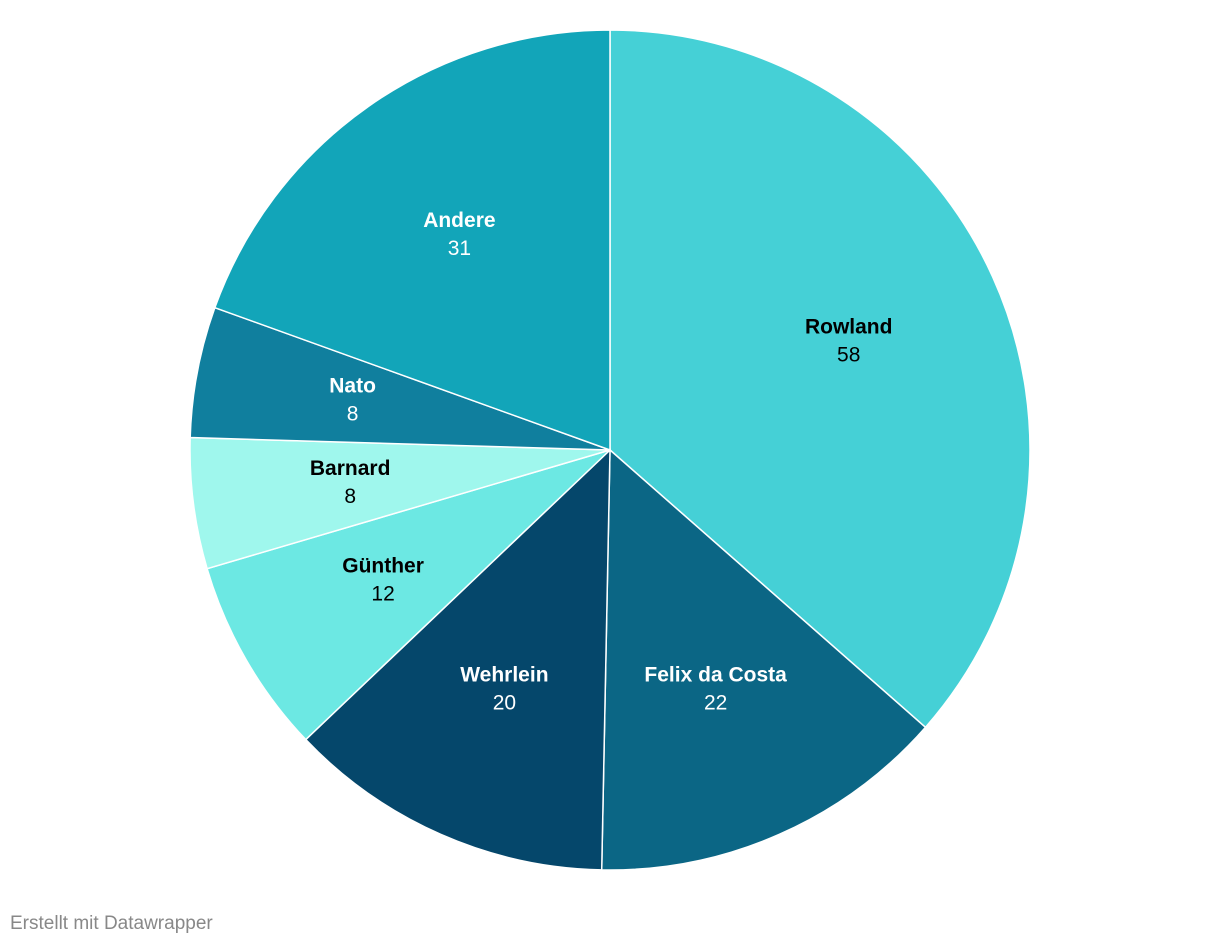  I want to click on slice-label: Nato, so click(352, 386).